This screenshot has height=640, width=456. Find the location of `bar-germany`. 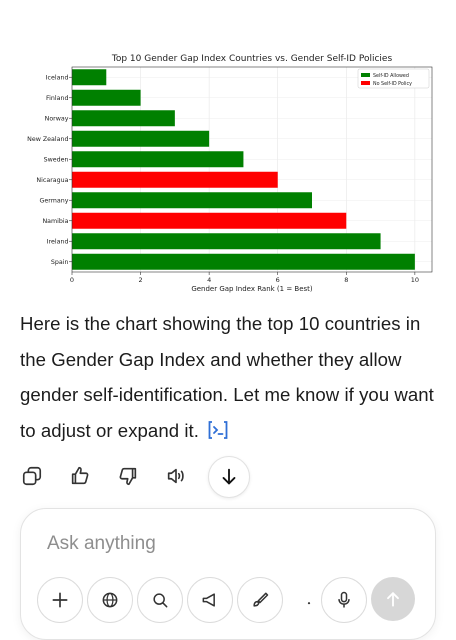

bar-germany is located at coordinates (192, 200).